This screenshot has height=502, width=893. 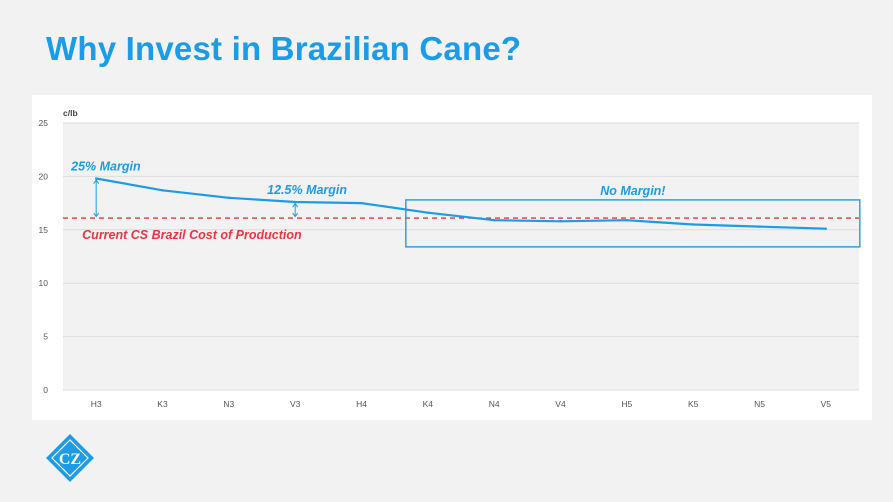 What do you see at coordinates (428, 404) in the screenshot?
I see `x-tick-label: K4` at bounding box center [428, 404].